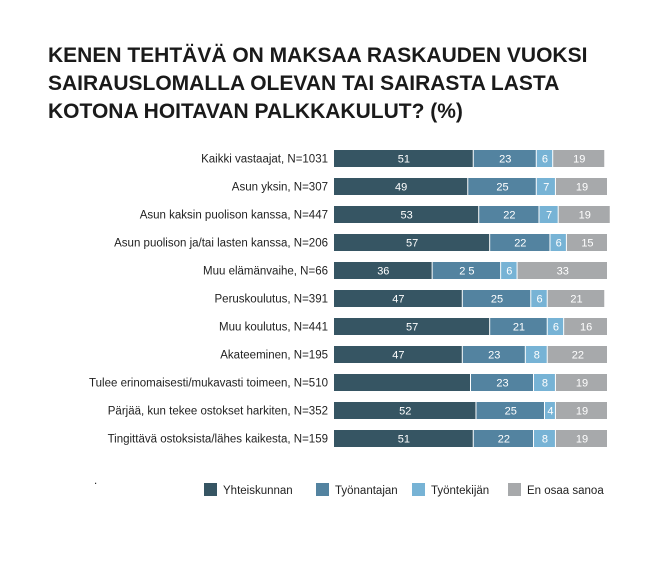  I want to click on bar-row: Kaikki vastaajat, N=1031 51 23 6 19, so click(403, 158).